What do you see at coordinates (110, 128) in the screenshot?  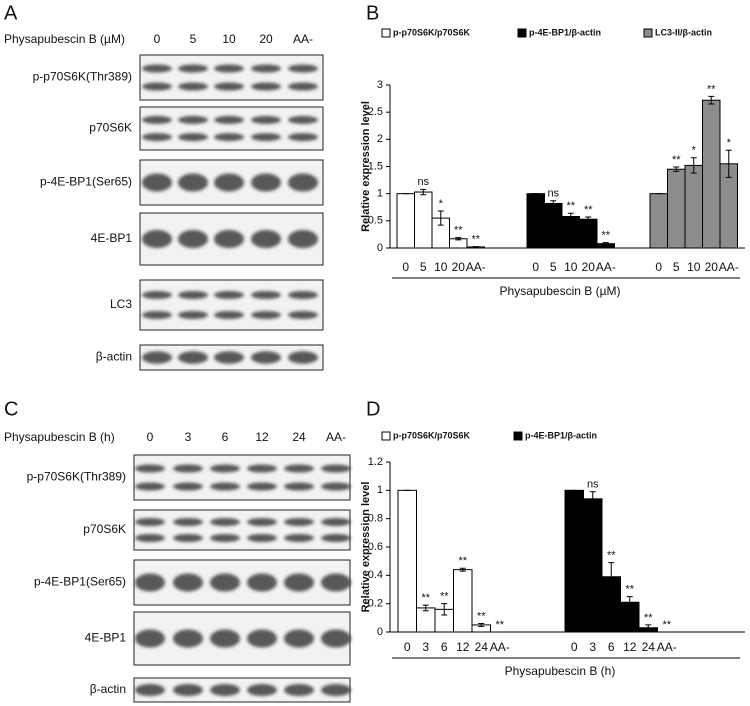 I see `blot-label: p70S6K` at bounding box center [110, 128].